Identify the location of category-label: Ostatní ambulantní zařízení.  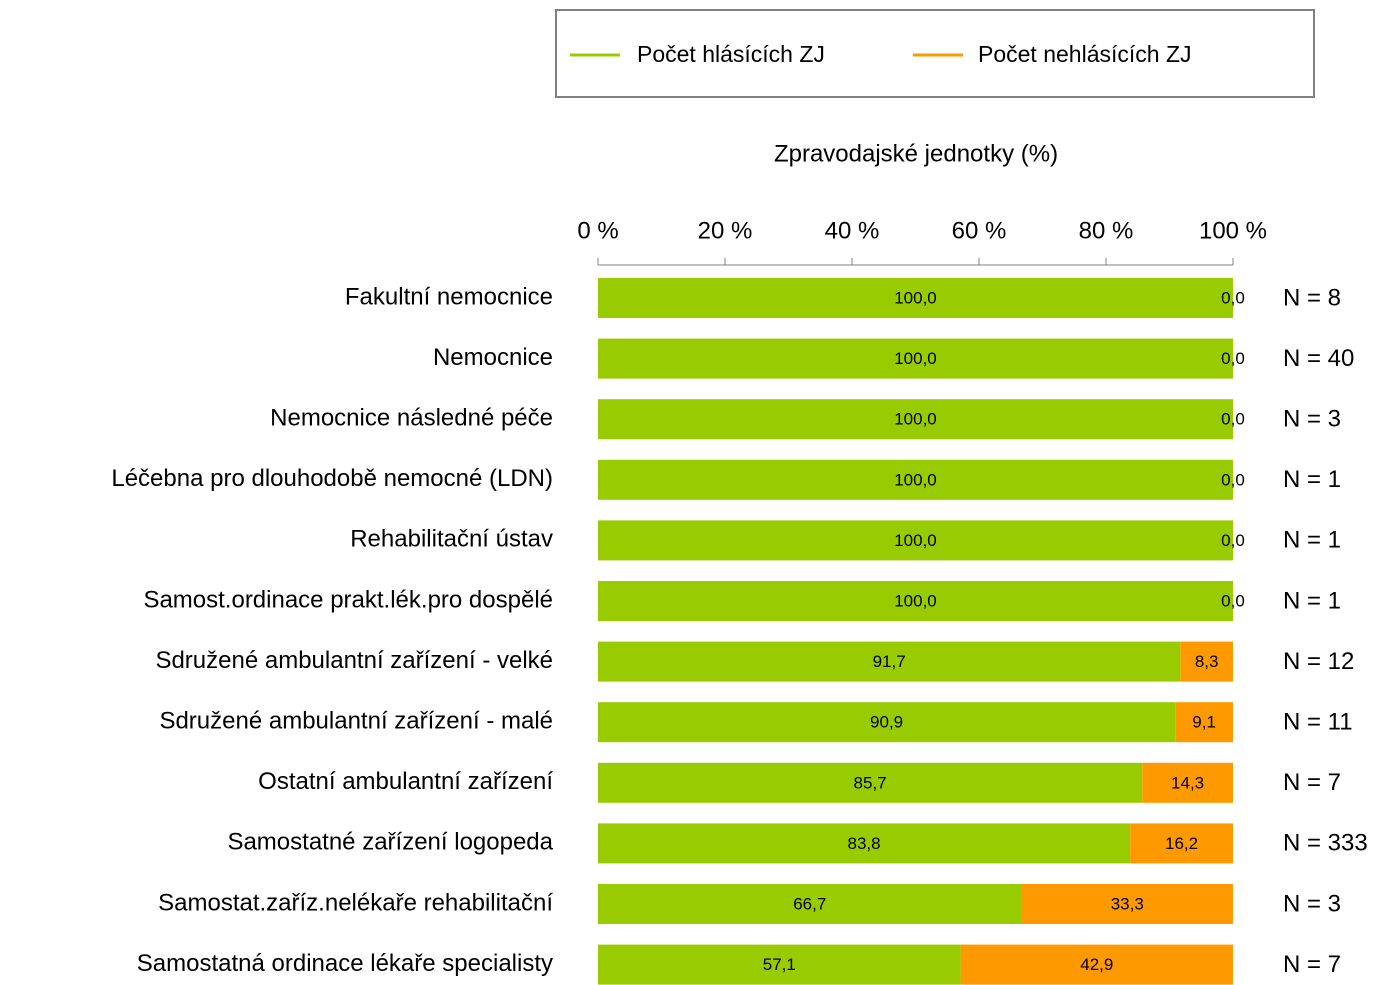
(405, 781).